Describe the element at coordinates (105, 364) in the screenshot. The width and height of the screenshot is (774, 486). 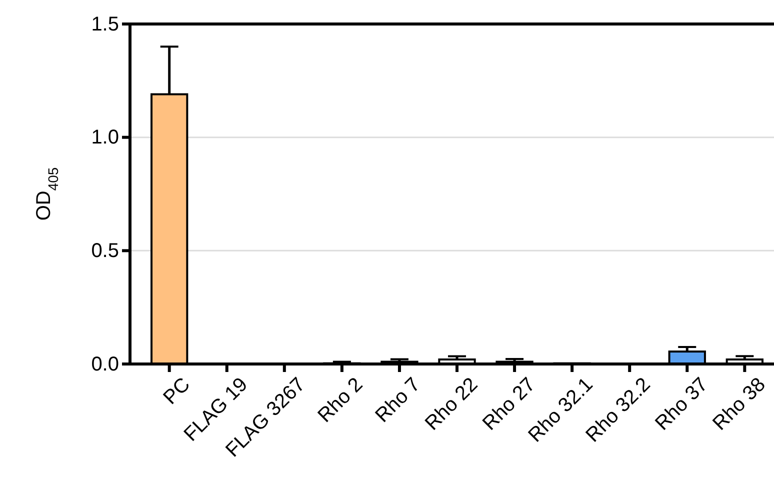
I see `y-tick-label: 0.0` at that location.